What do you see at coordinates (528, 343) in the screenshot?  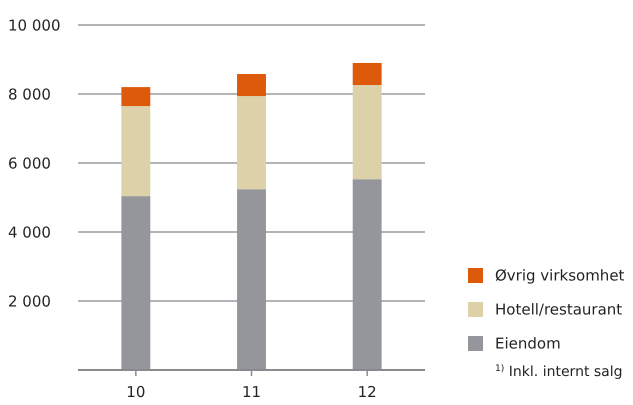 I see `legend-label: Eiendom` at bounding box center [528, 343].